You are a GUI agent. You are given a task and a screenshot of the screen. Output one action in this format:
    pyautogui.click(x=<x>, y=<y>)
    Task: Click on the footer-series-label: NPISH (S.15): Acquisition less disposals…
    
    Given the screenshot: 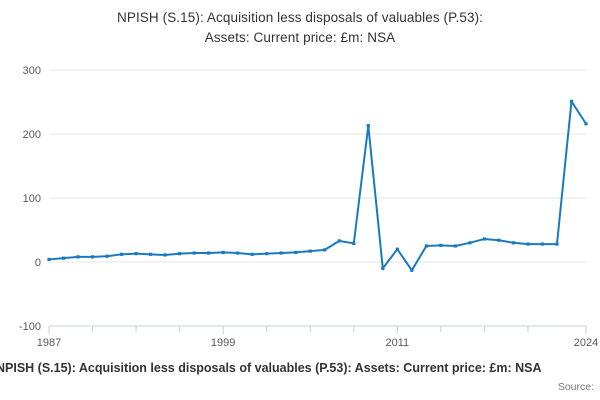 What is the action you would take?
    pyautogui.click(x=271, y=368)
    